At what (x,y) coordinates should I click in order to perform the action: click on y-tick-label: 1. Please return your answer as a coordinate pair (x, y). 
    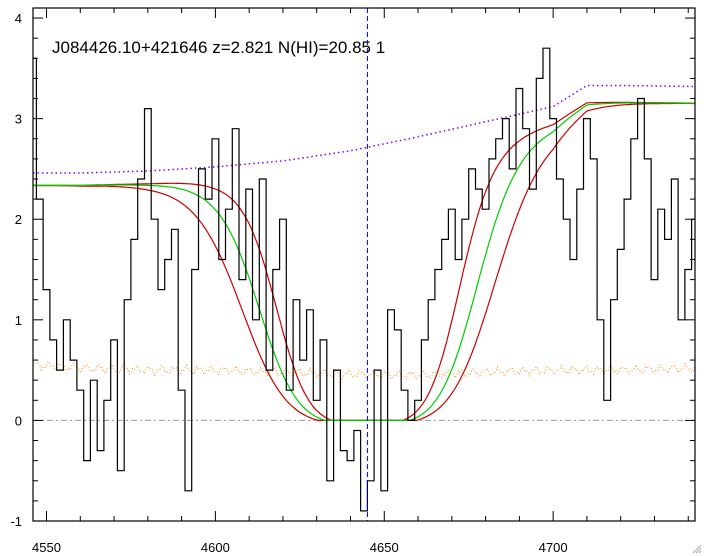
    Looking at the image, I should click on (18, 320).